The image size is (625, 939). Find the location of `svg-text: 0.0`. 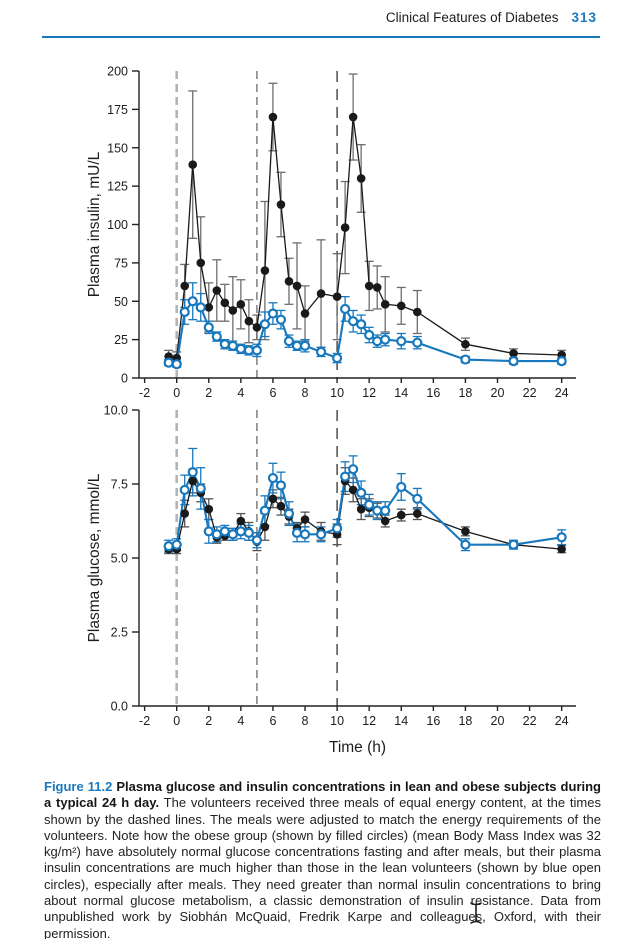

svg-text: 0.0 is located at coordinates (119, 707).